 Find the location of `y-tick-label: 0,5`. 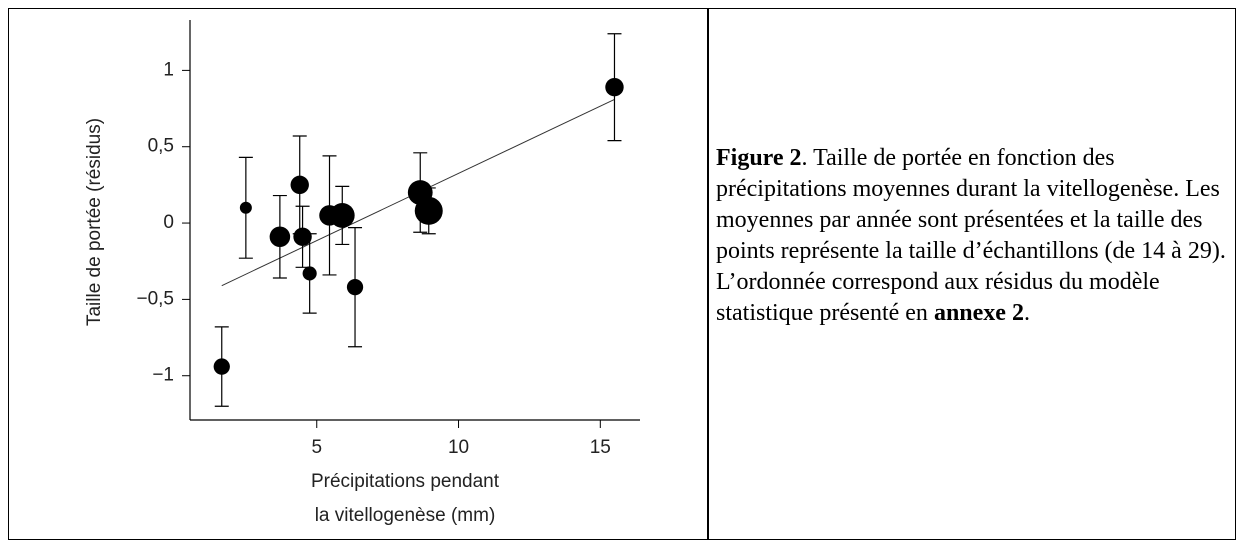

y-tick-label: 0,5 is located at coordinates (161, 146).